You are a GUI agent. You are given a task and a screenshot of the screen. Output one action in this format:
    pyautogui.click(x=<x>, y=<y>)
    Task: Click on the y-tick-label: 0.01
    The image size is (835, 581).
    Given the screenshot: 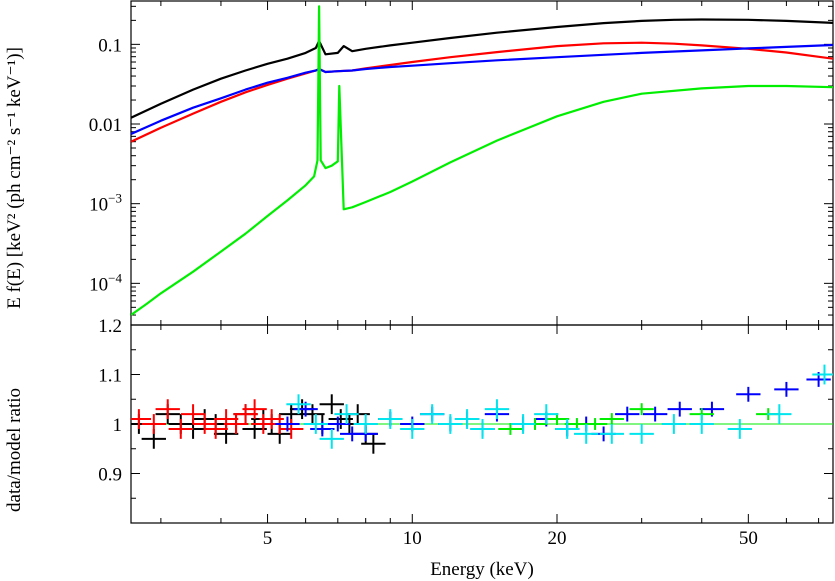 What is the action you would take?
    pyautogui.click(x=105, y=125)
    